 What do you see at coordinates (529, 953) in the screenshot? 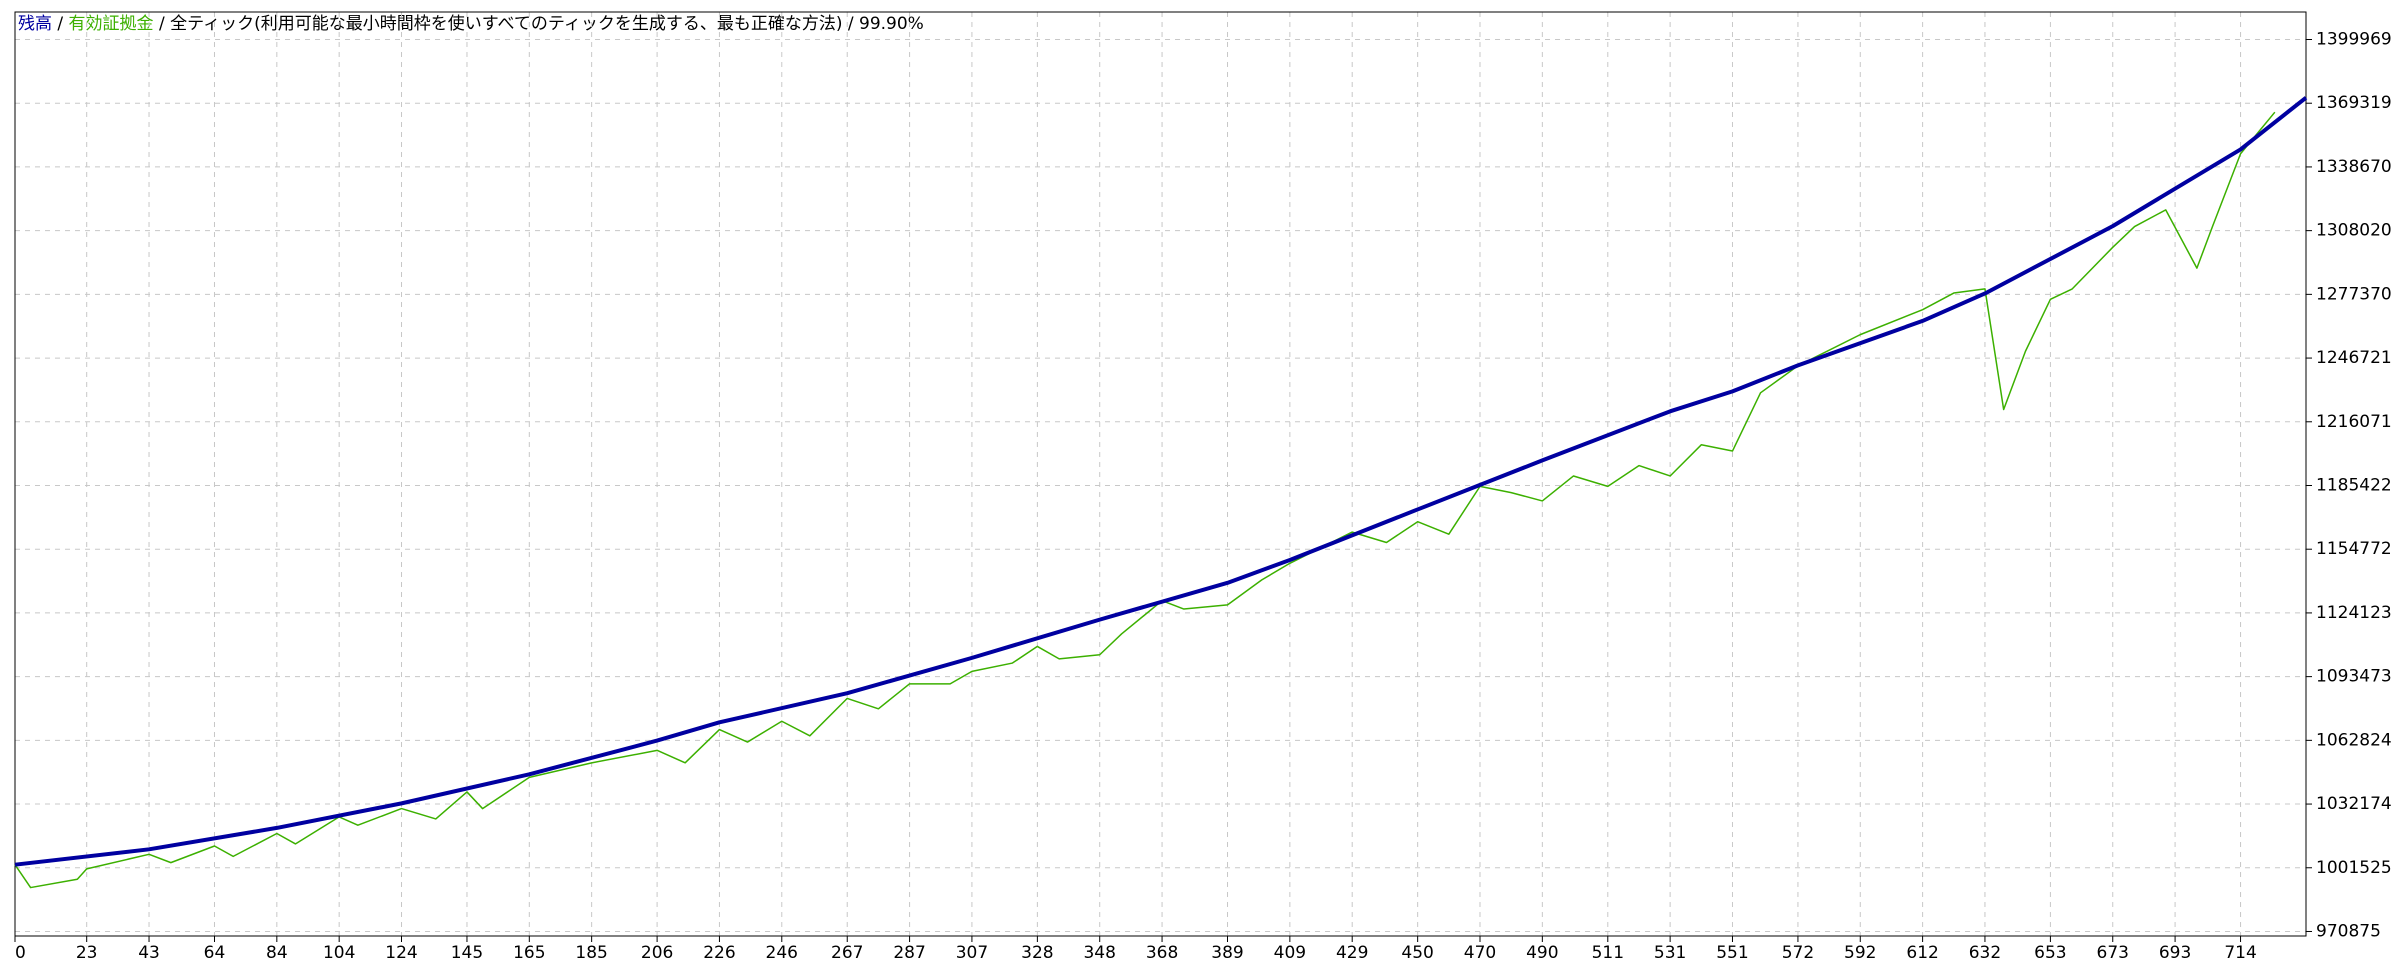
I see `x-tick-label: 165` at bounding box center [529, 953].